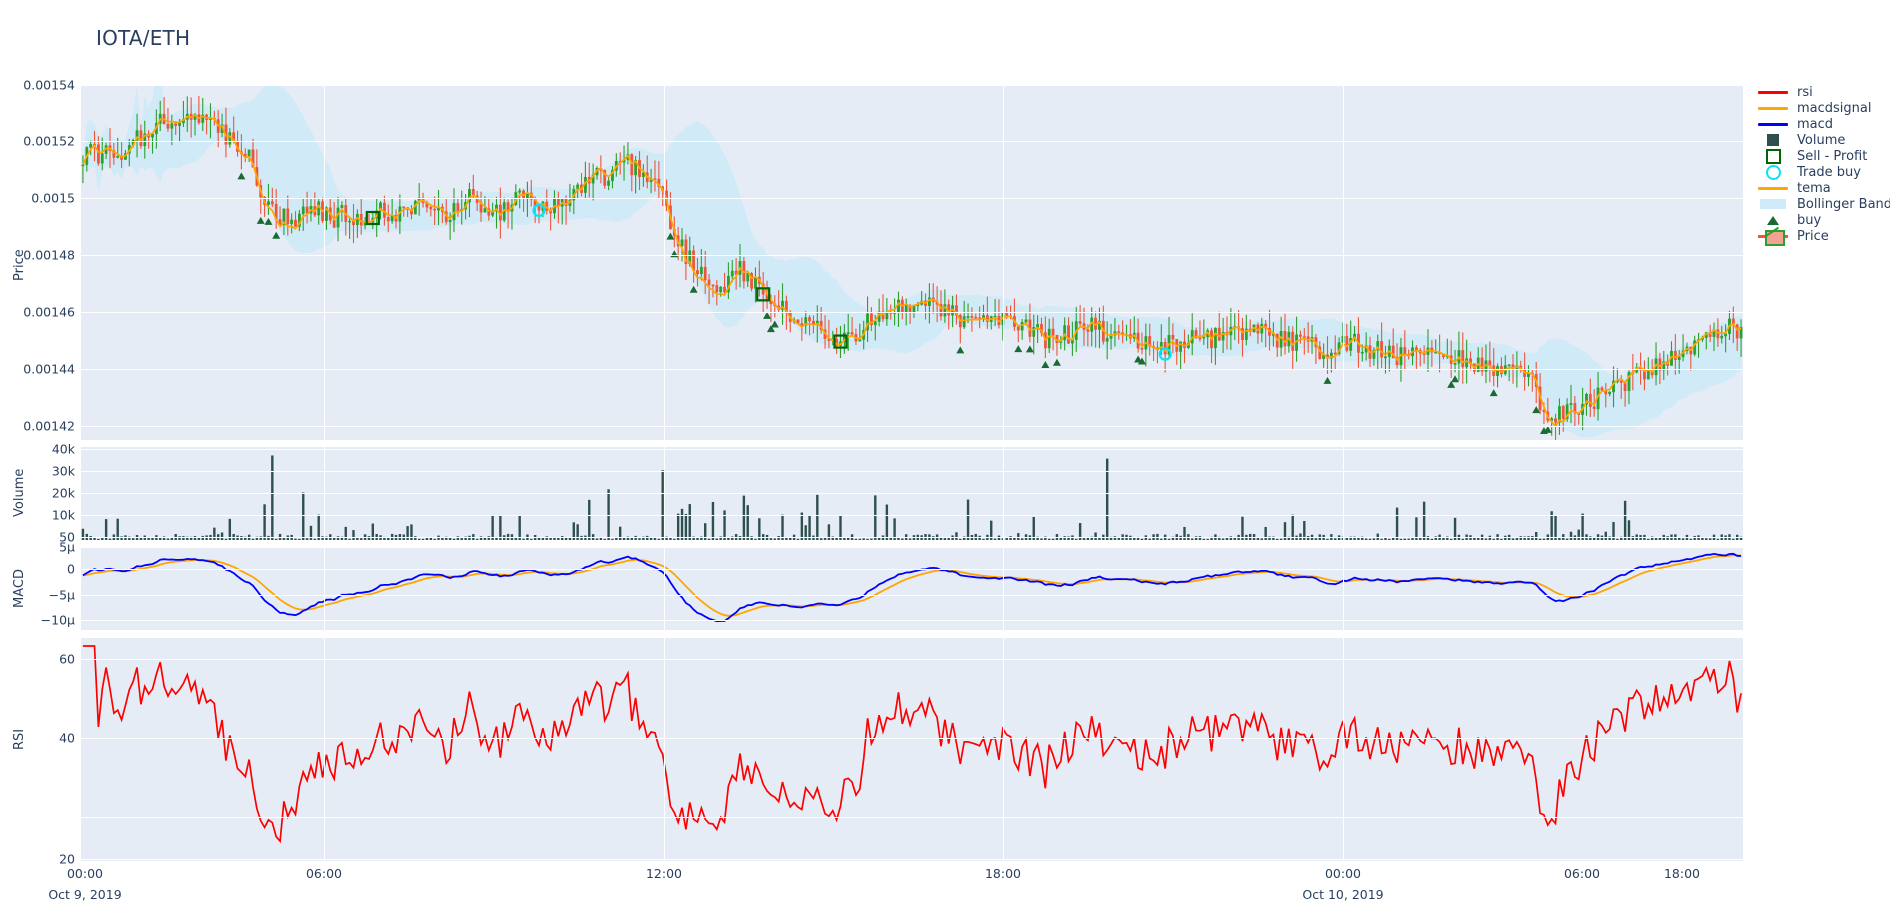 The width and height of the screenshot is (1890, 903). Describe the element at coordinates (67, 738) in the screenshot. I see `rsi-ytick: 40` at that location.